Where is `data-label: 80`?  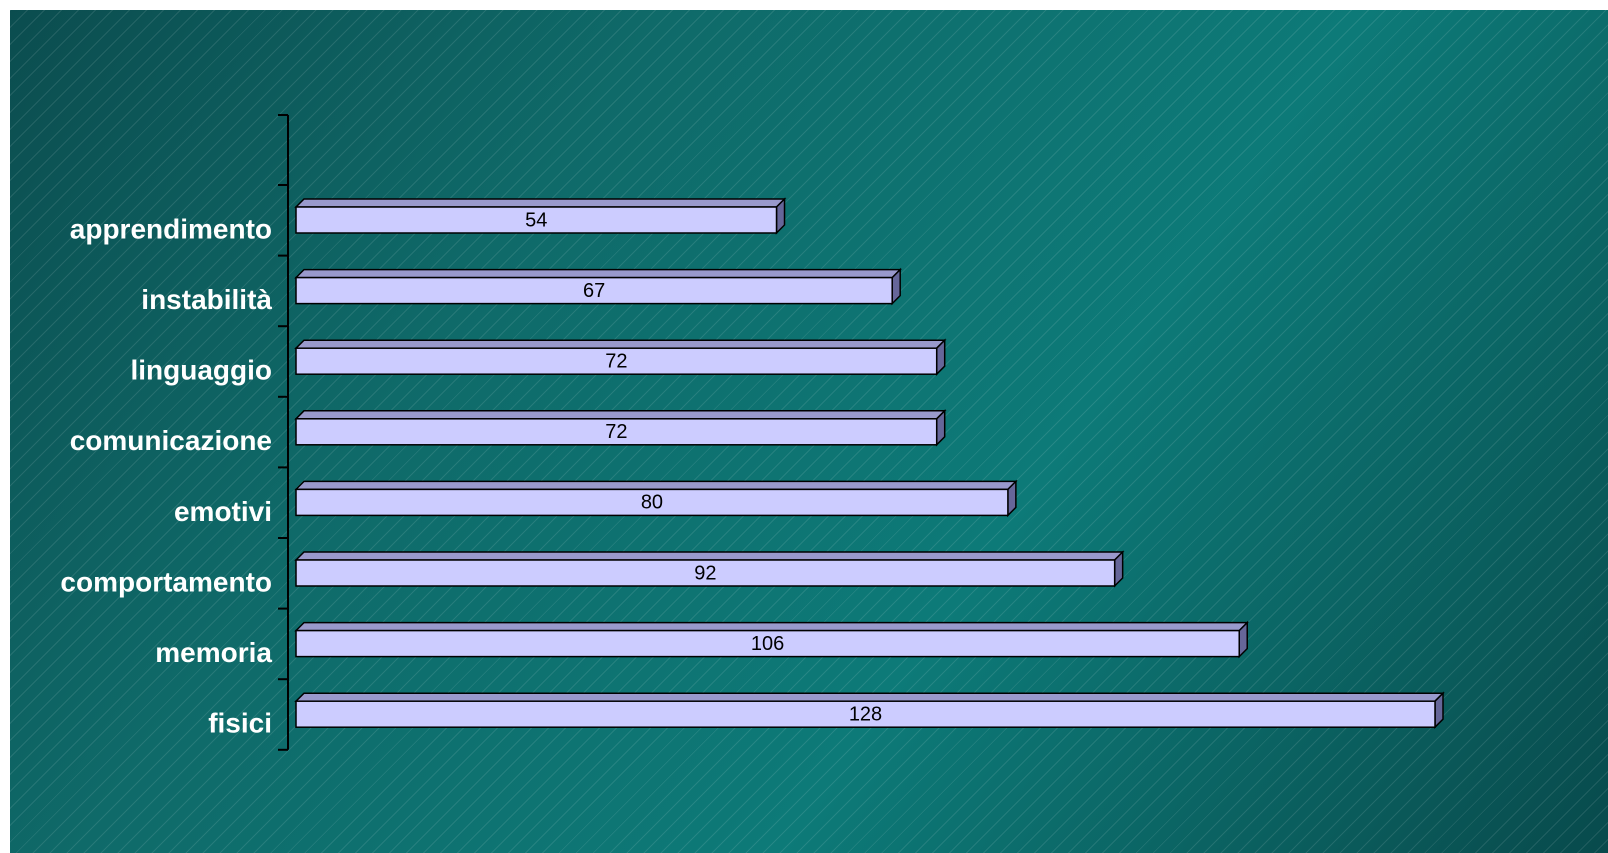
data-label: 80 is located at coordinates (652, 503).